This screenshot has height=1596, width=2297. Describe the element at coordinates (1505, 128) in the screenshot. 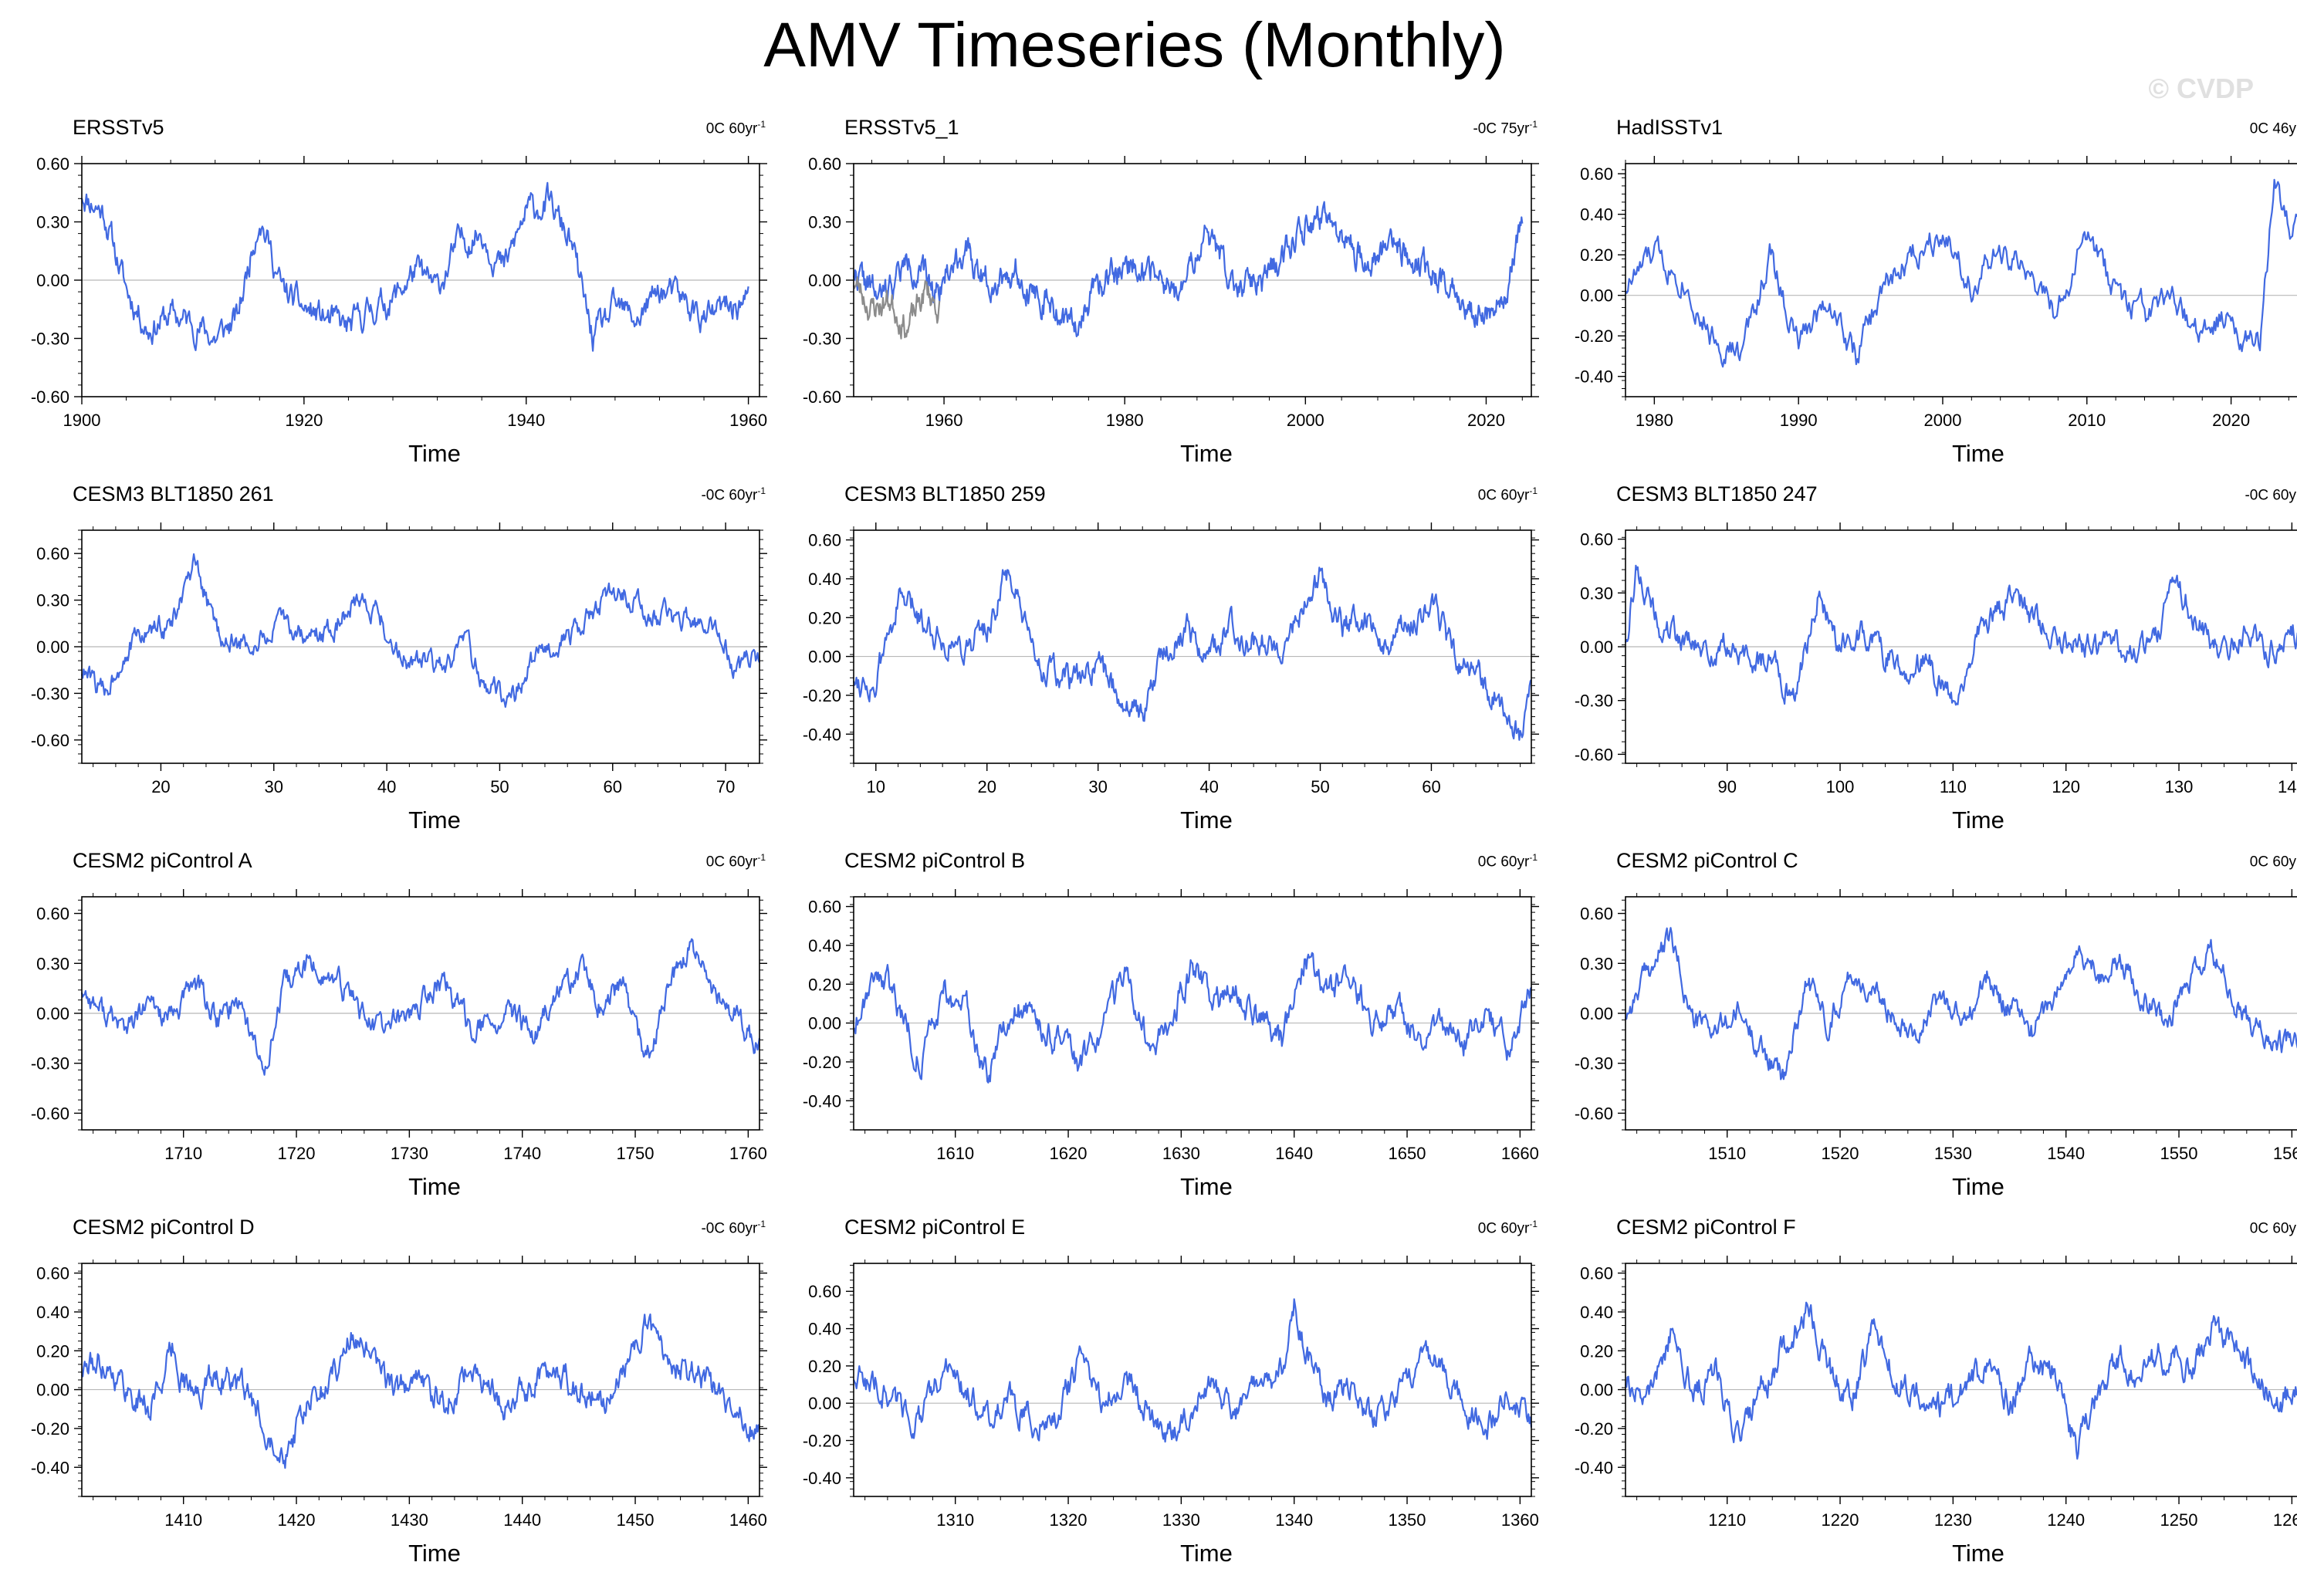

I see `trend-label: -0C 75yr-1` at that location.